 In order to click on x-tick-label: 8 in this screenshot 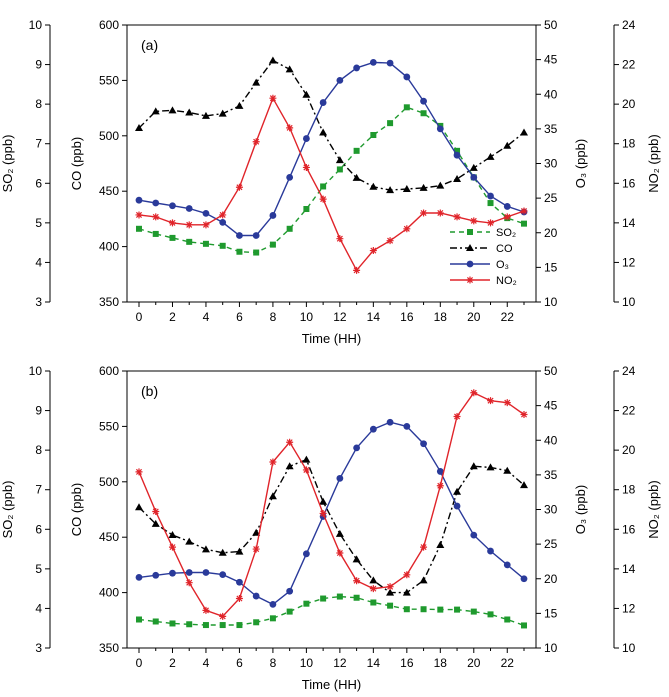, I will do `click(273, 663)`.